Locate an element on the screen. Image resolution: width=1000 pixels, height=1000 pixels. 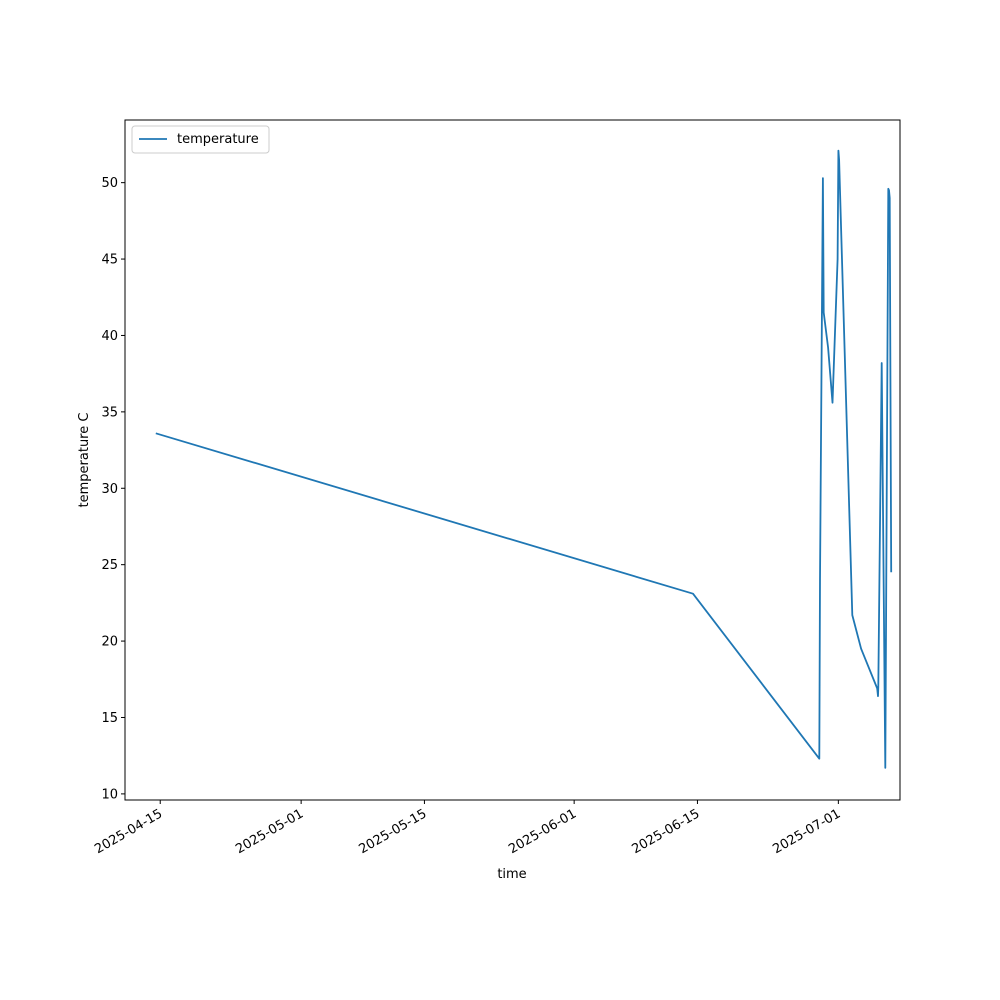
y-tick-label: 50 is located at coordinates (109, 183).